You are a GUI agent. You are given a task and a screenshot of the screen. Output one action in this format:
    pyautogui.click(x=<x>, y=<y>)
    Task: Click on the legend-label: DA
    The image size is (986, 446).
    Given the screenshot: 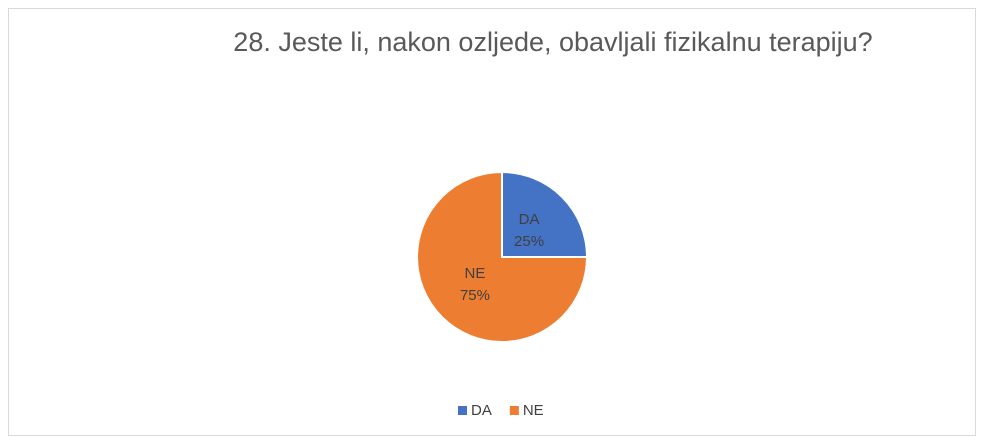 What is the action you would take?
    pyautogui.click(x=481, y=410)
    